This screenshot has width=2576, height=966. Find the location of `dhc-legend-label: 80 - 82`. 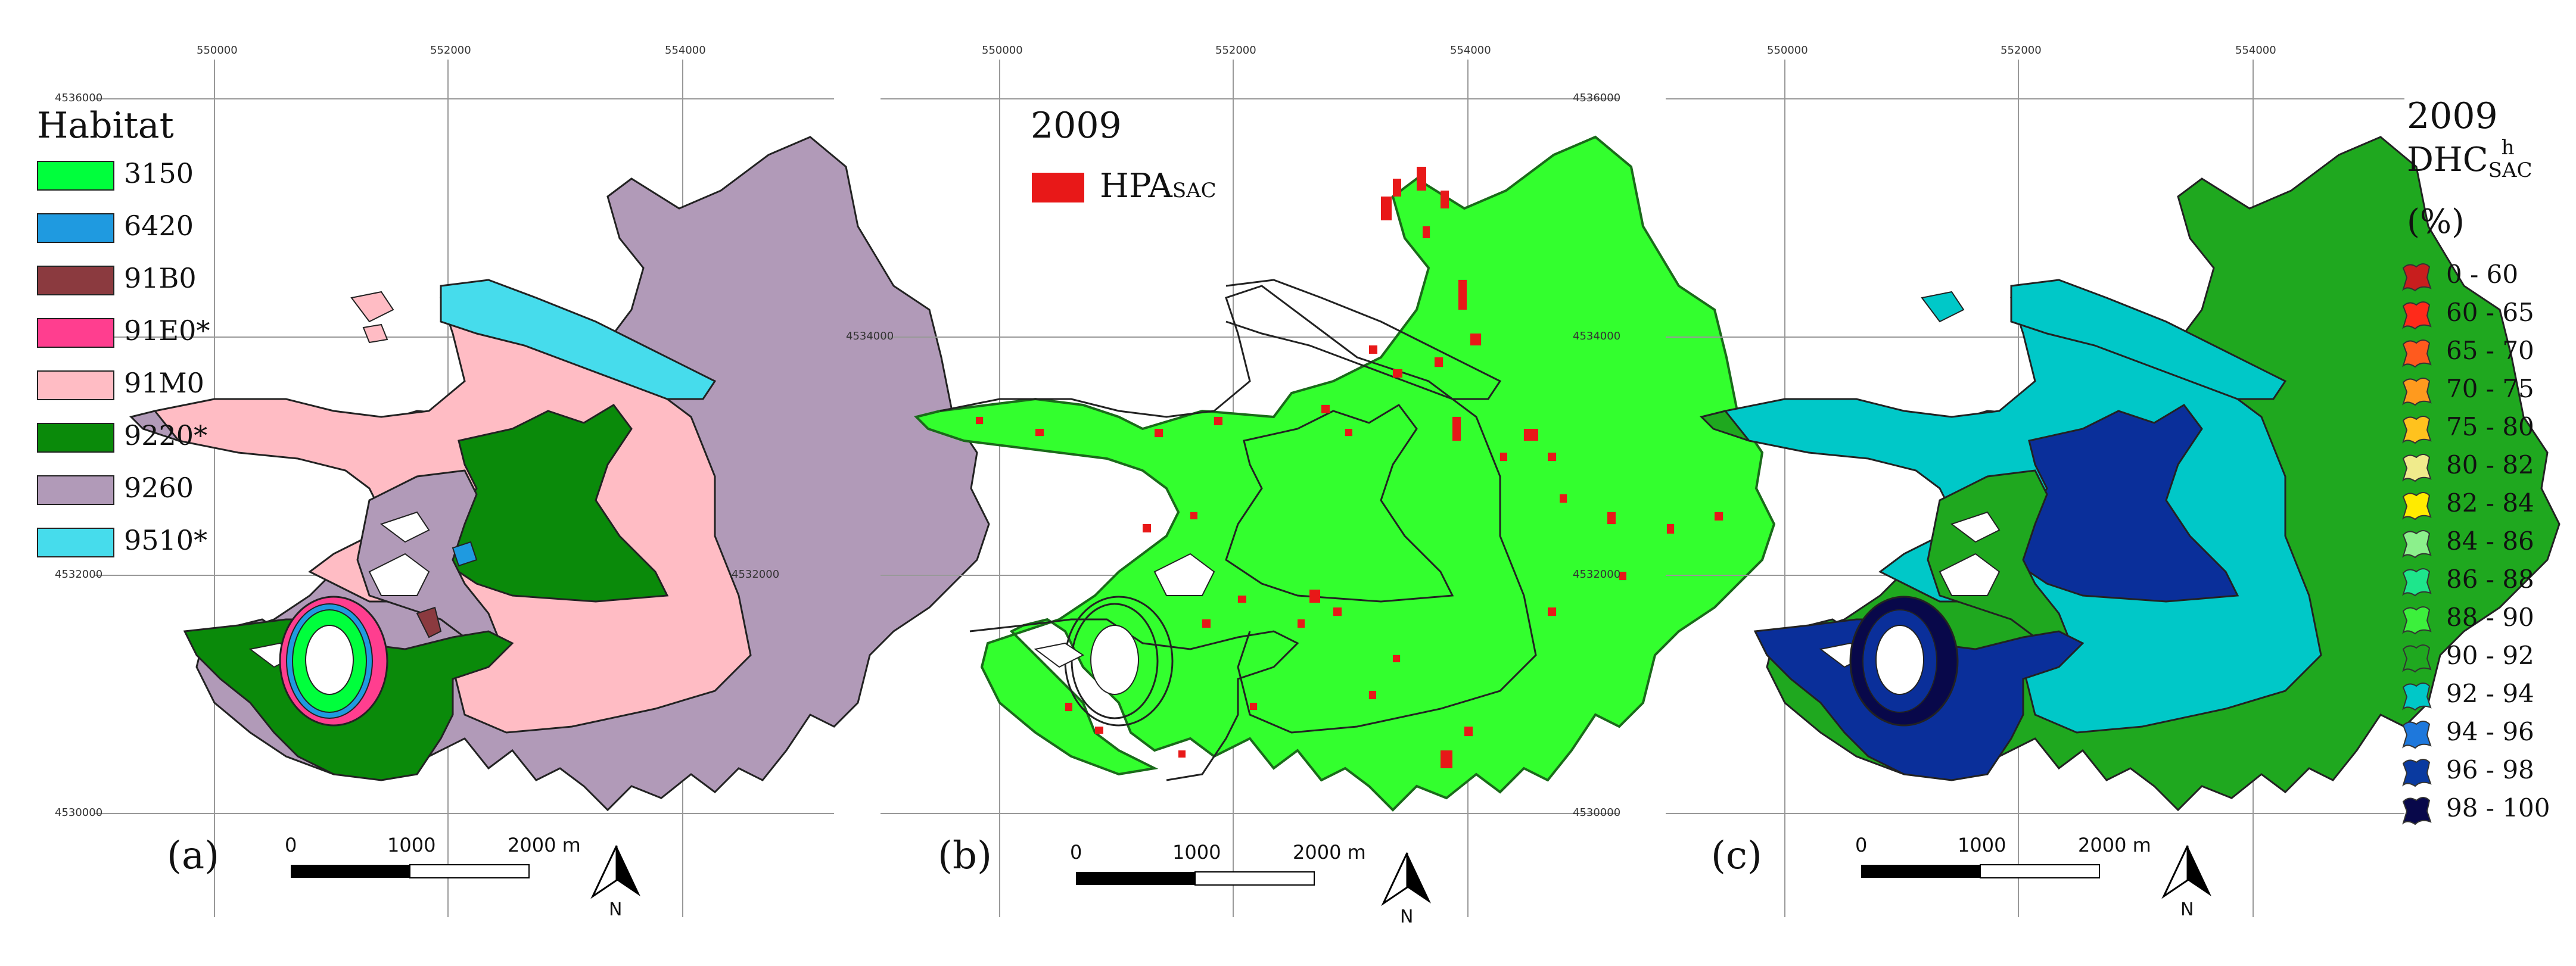

dhc-legend-label: 80 - 82 is located at coordinates (2490, 464).